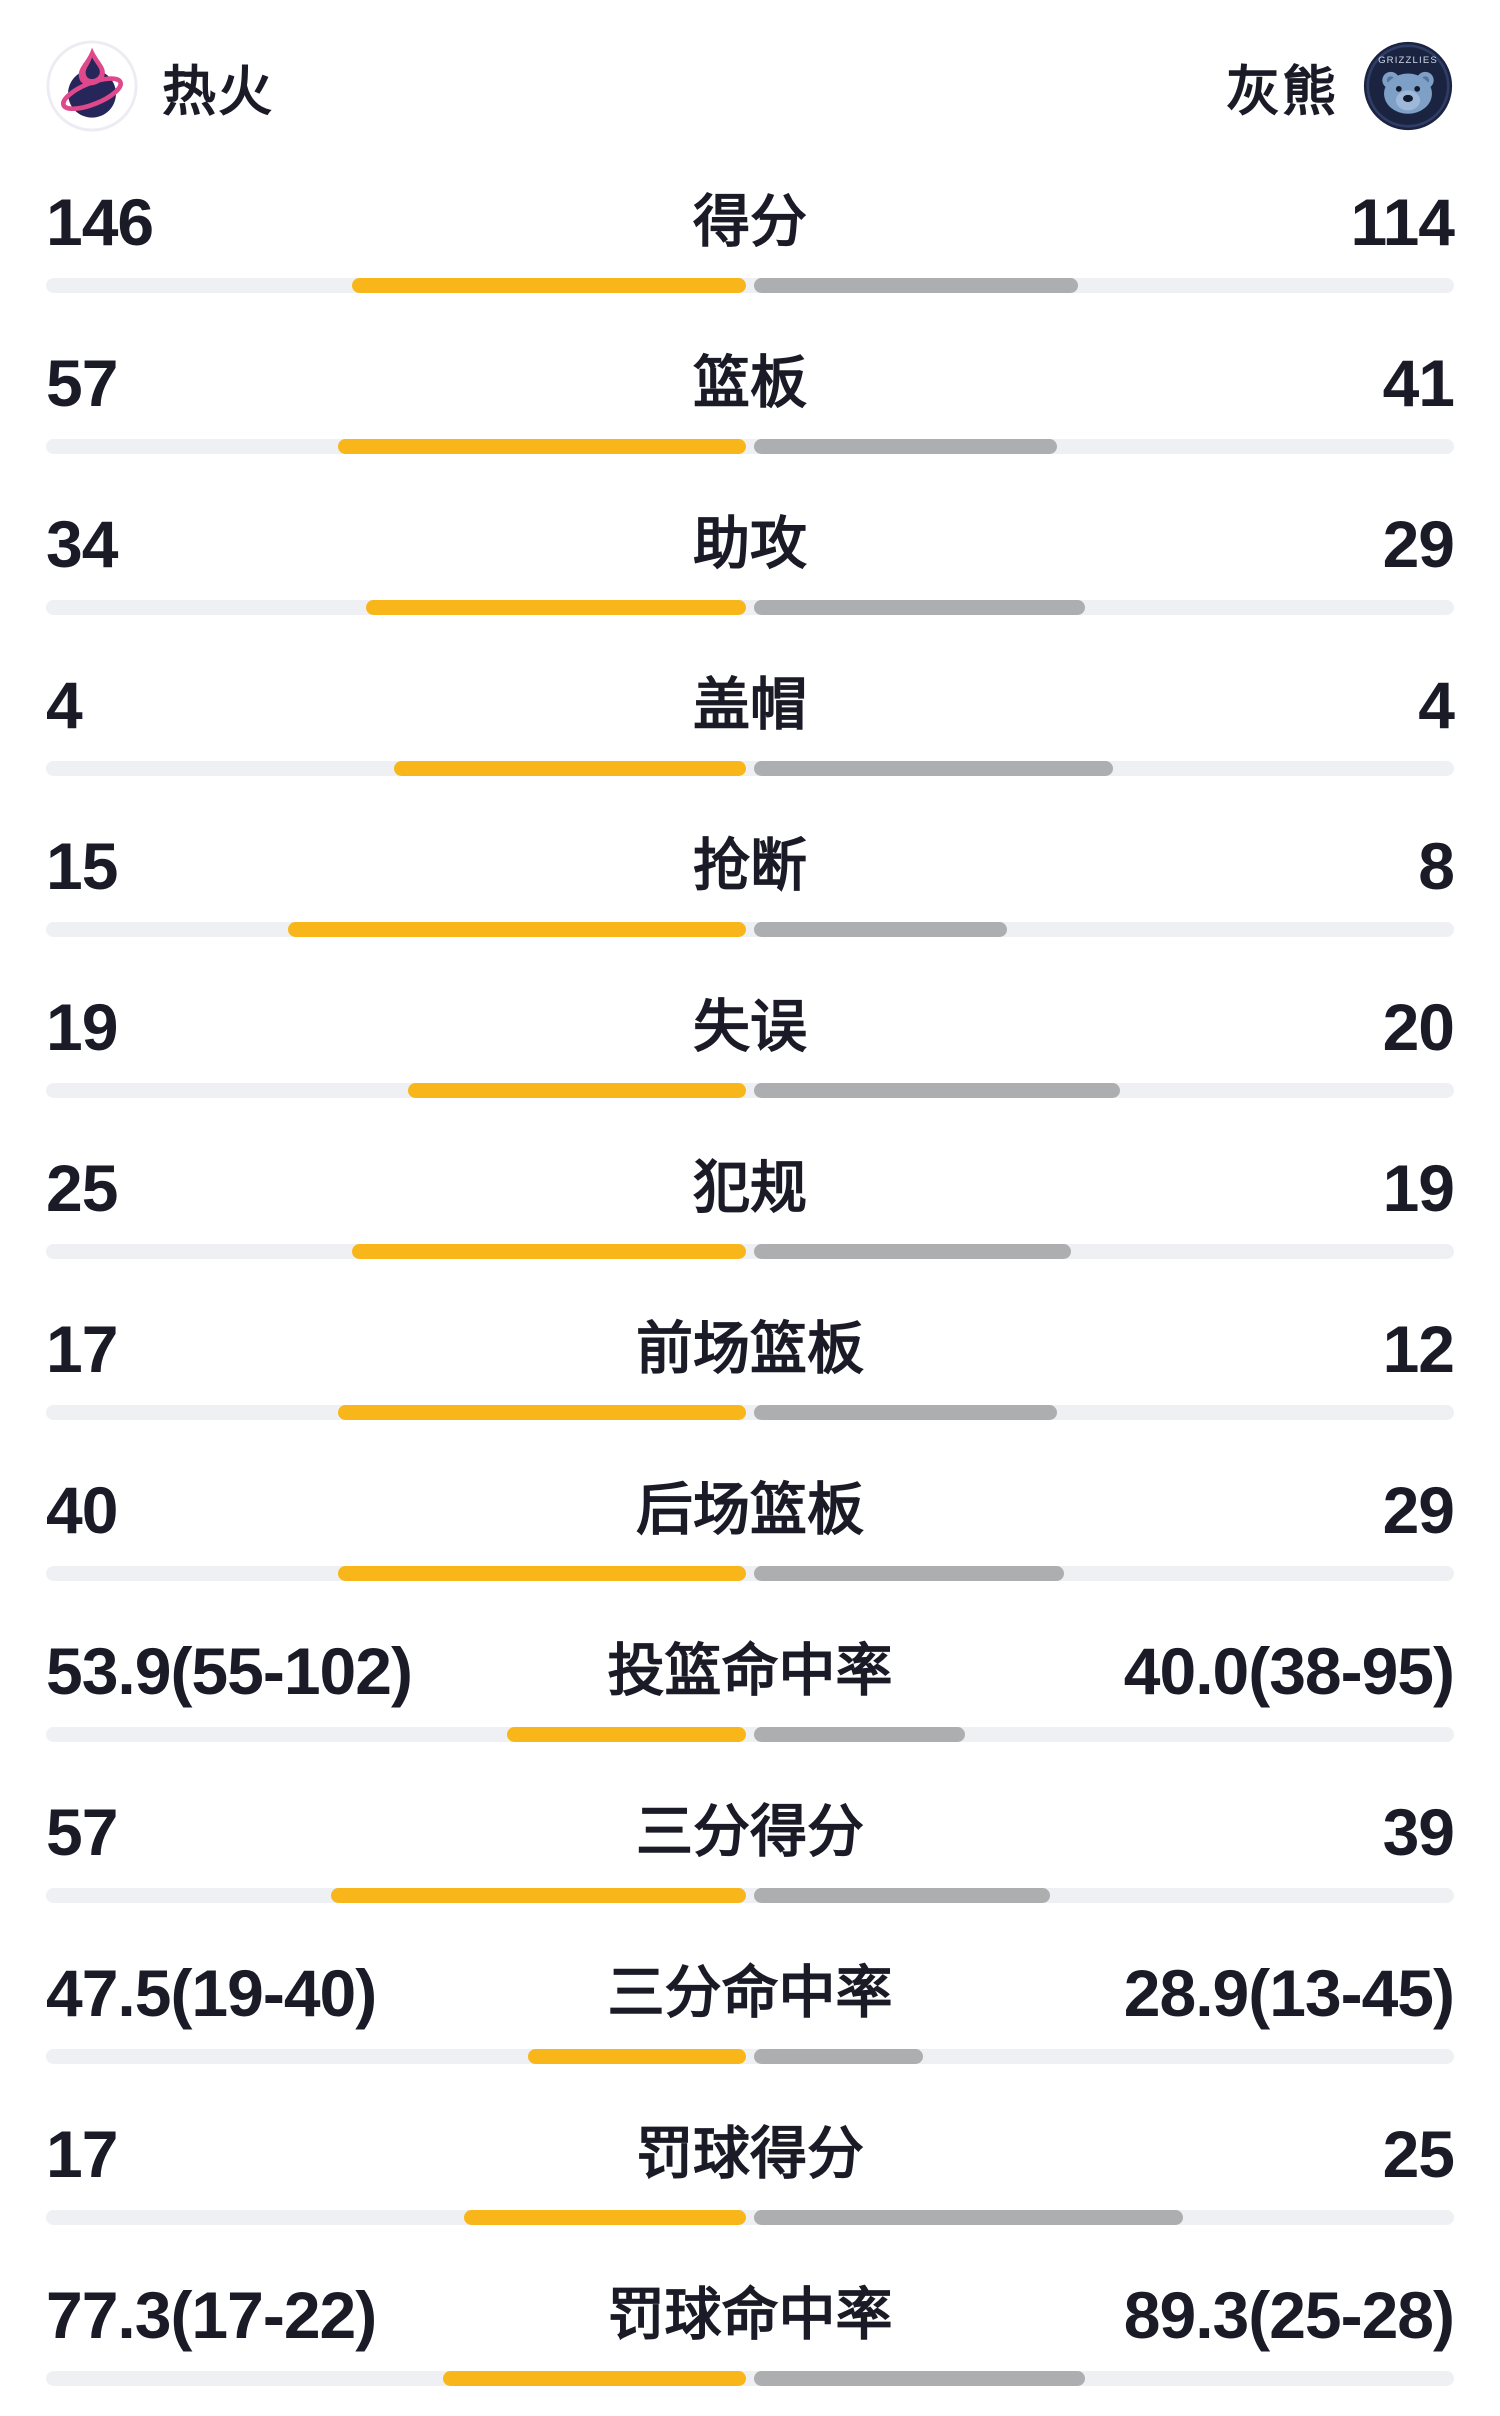 This screenshot has width=1500, height=2416. I want to click on away-value: 20, so click(1418, 1027).